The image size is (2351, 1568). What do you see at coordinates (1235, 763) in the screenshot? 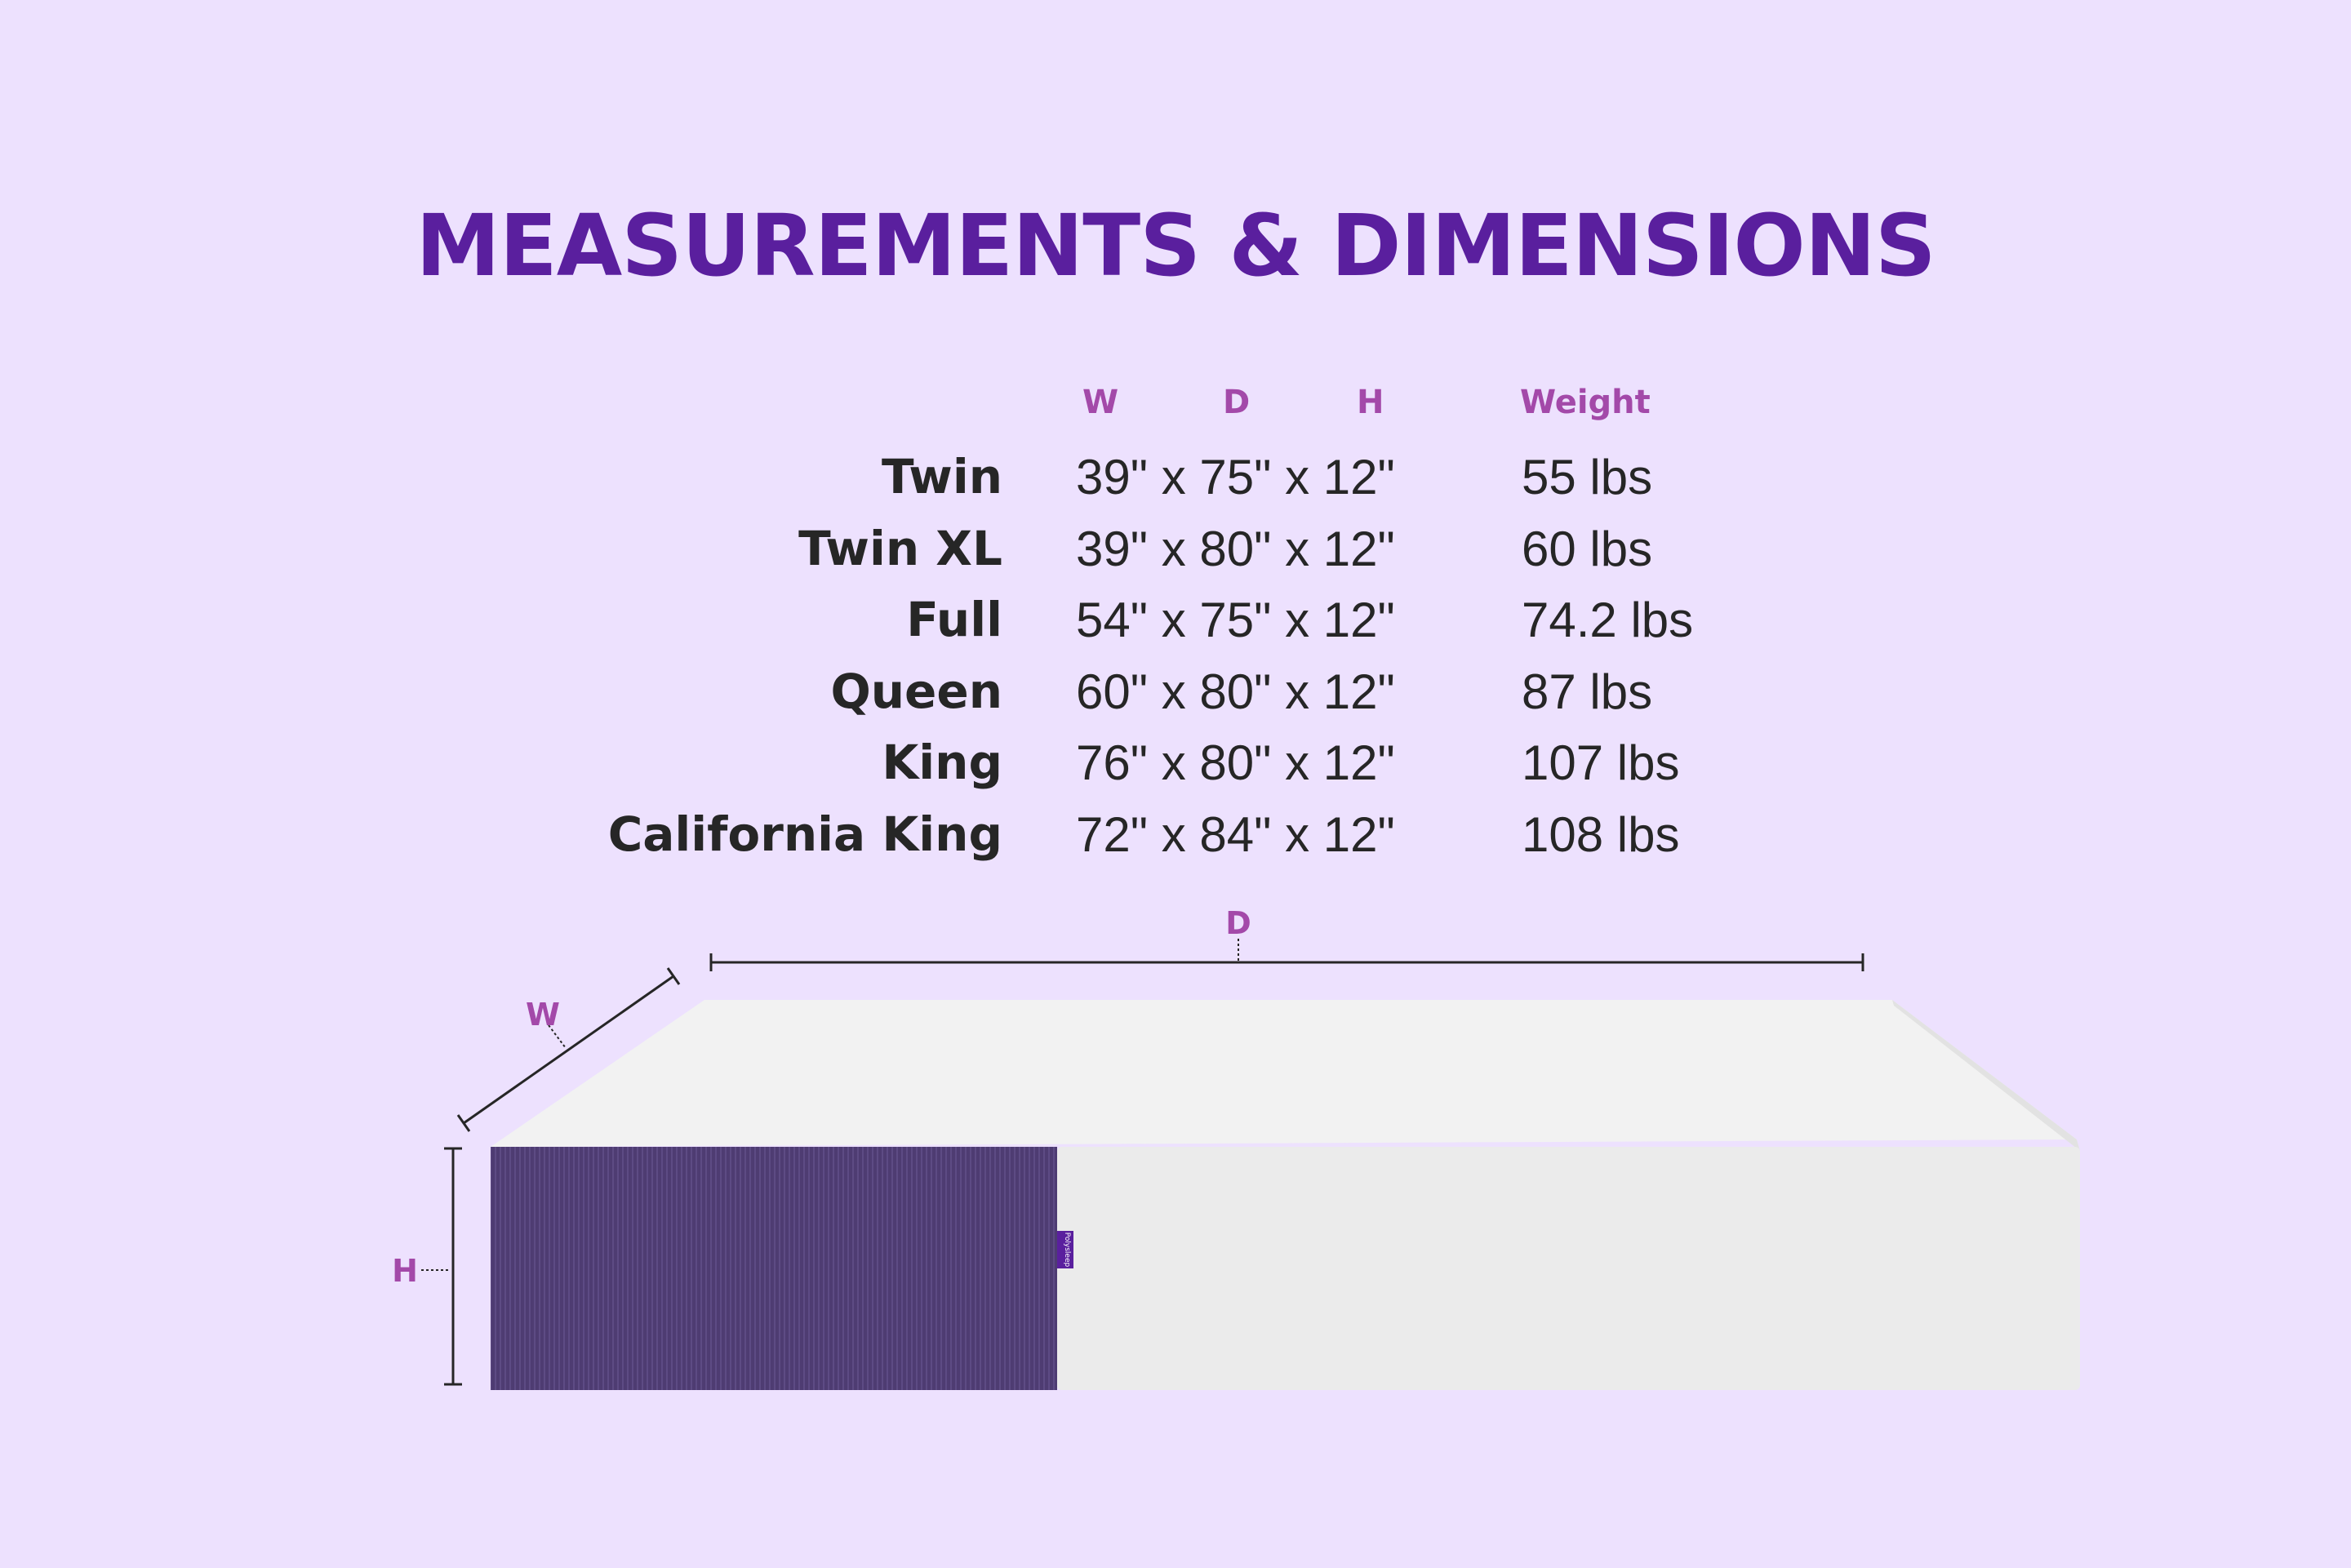
I see `size-dimensions: 76" x 80" x 12"` at bounding box center [1235, 763].